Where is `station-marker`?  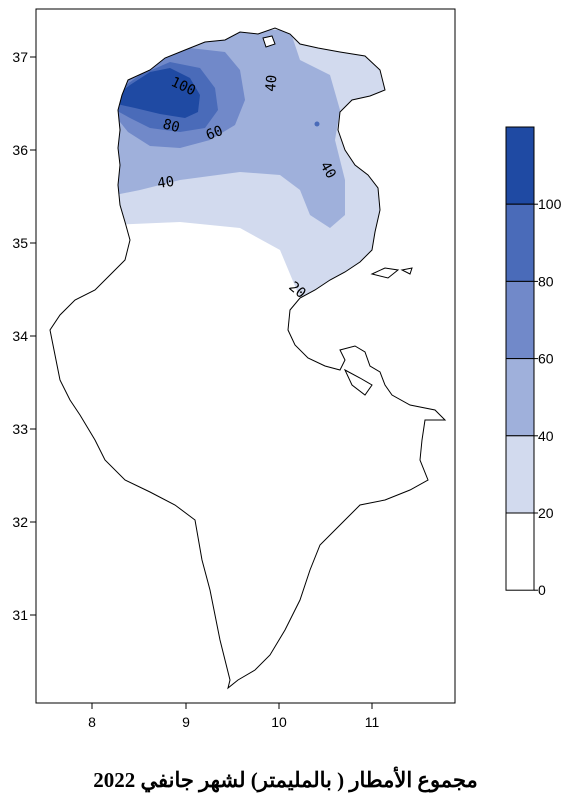
station-marker is located at coordinates (317, 124).